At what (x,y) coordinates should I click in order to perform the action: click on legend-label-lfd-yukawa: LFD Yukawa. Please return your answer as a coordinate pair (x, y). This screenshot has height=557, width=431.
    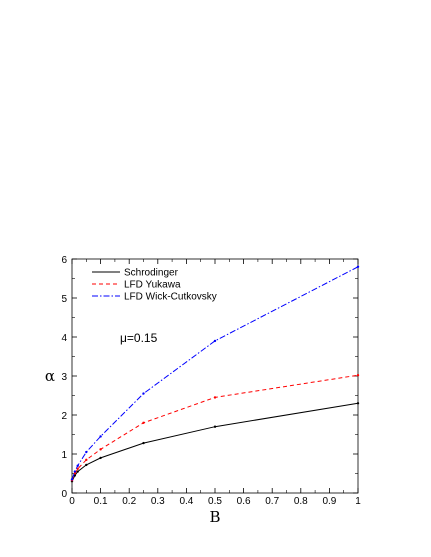
    Looking at the image, I should click on (152, 285).